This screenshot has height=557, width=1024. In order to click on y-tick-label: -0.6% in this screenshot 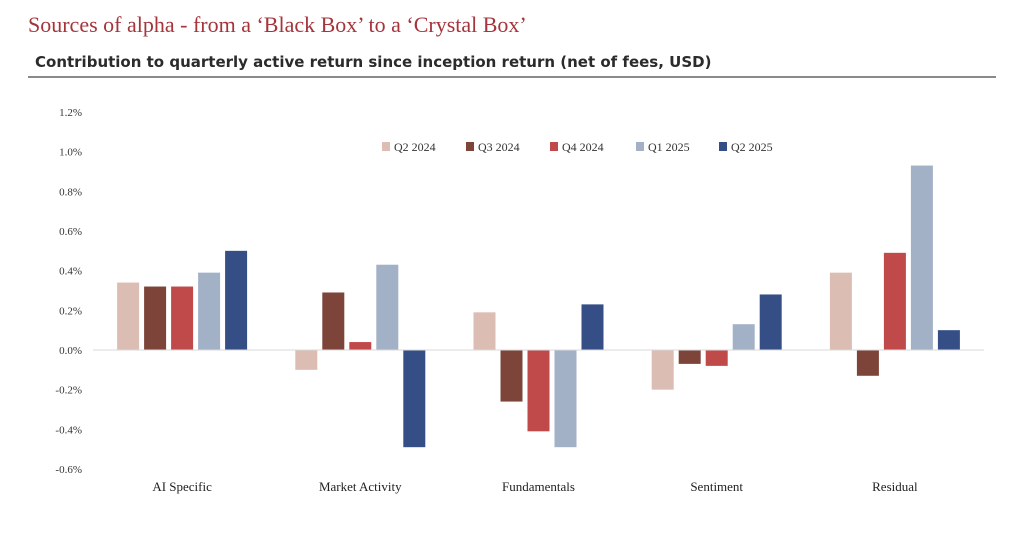, I will do `click(68, 470)`.